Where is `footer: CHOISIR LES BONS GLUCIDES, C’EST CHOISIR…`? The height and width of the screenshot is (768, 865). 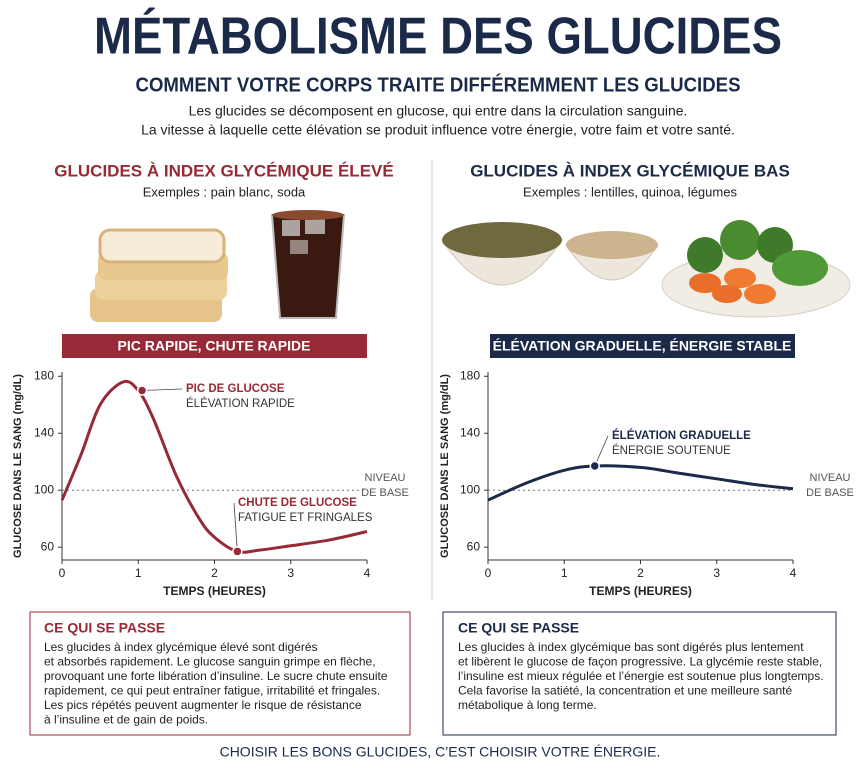 footer: CHOISIR LES BONS GLUCIDES, C’EST CHOISIR… is located at coordinates (440, 752).